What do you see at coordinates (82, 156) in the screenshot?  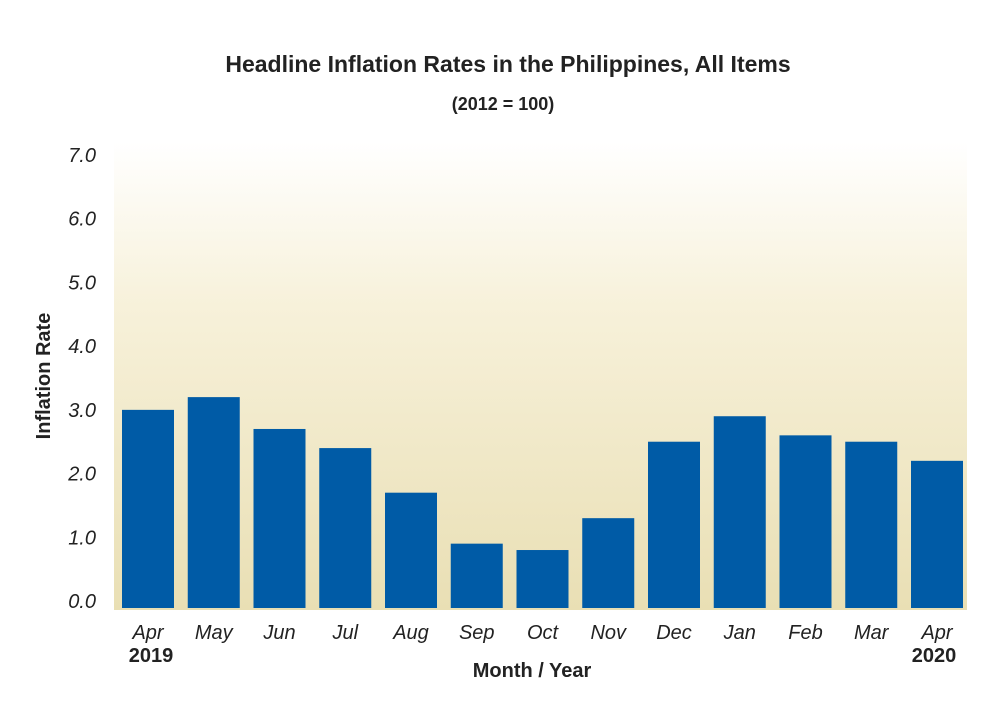 I see `y-tick-label: 7.0` at bounding box center [82, 156].